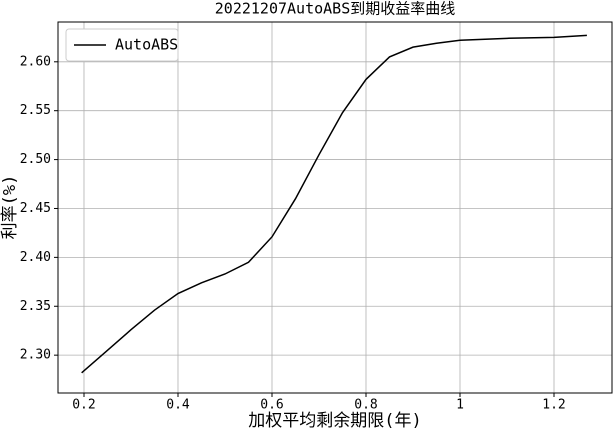  I want to click on x-tick-label: 1.2, so click(553, 405).